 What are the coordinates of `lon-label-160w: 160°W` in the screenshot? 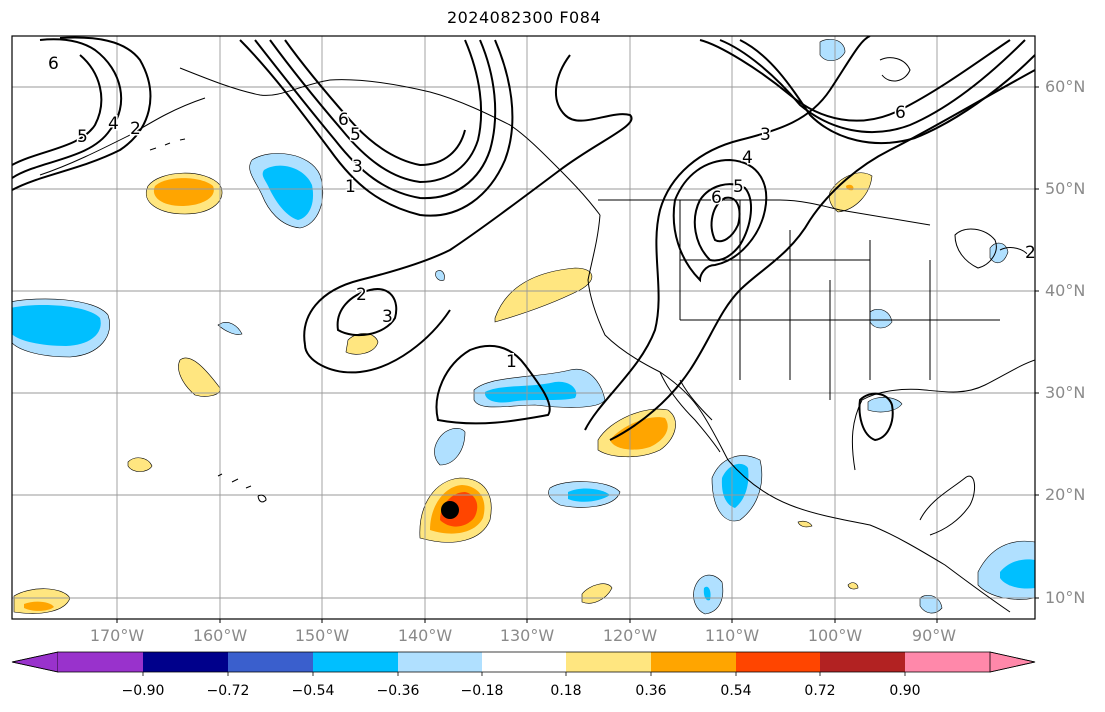 It's located at (220, 635).